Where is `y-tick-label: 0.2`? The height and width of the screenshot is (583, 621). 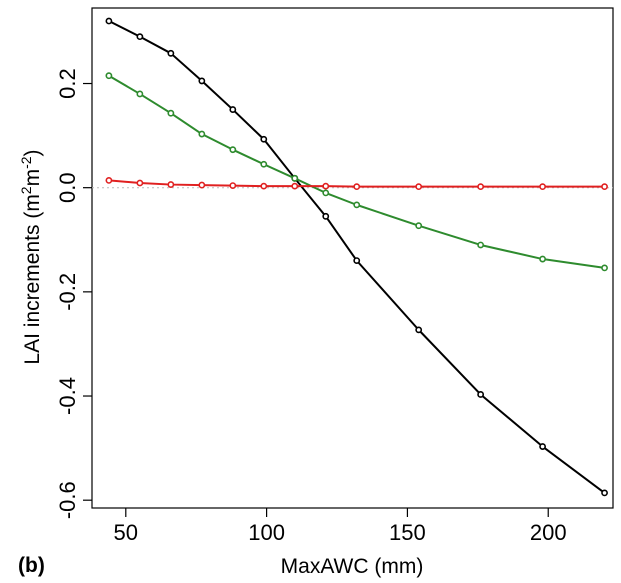 y-tick-label: 0.2 is located at coordinates (67, 83).